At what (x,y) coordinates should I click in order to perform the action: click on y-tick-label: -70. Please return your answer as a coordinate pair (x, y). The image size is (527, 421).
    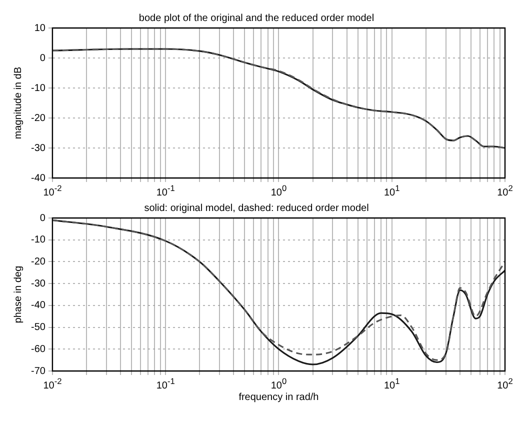
    Looking at the image, I should click on (38, 371).